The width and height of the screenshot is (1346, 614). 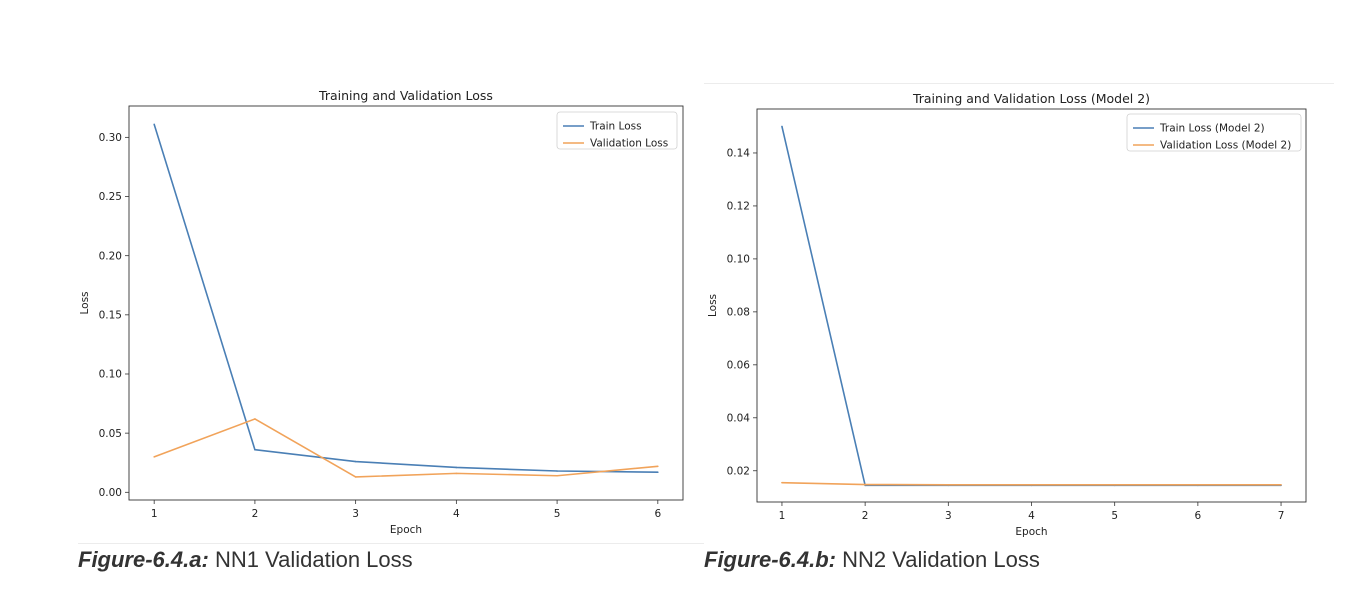 I want to click on y-tick-label: 0.00, so click(x=110, y=493).